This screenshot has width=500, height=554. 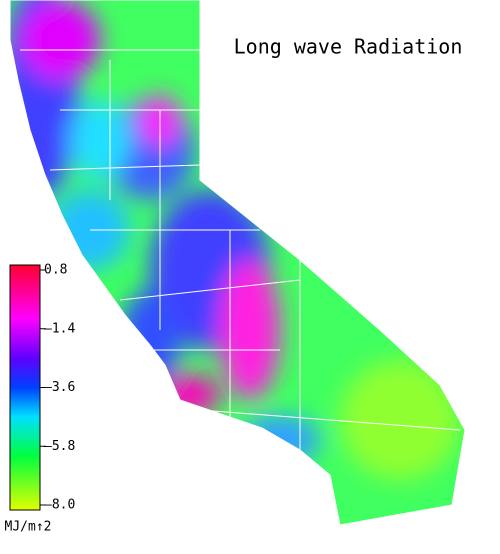 I want to click on colorbar-tick-label: –8.0, so click(x=59, y=505).